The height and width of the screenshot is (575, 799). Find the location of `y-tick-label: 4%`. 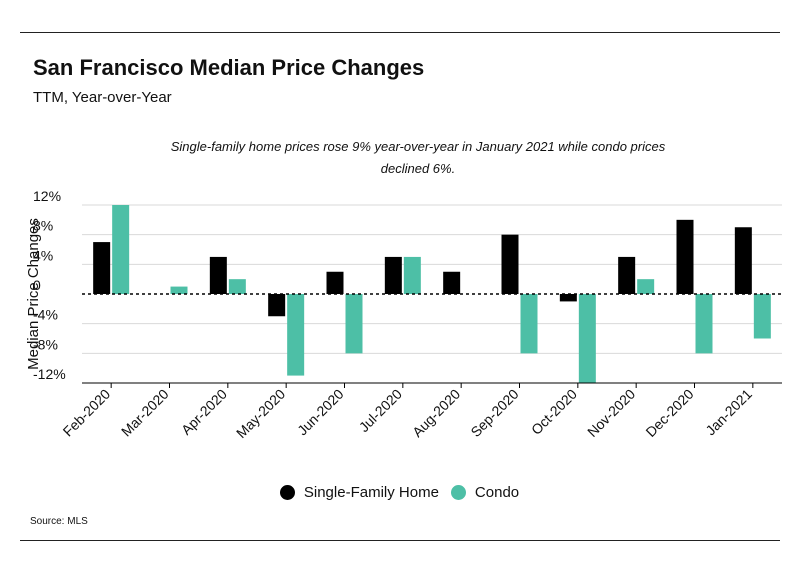

y-tick-label: 4% is located at coordinates (43, 255).